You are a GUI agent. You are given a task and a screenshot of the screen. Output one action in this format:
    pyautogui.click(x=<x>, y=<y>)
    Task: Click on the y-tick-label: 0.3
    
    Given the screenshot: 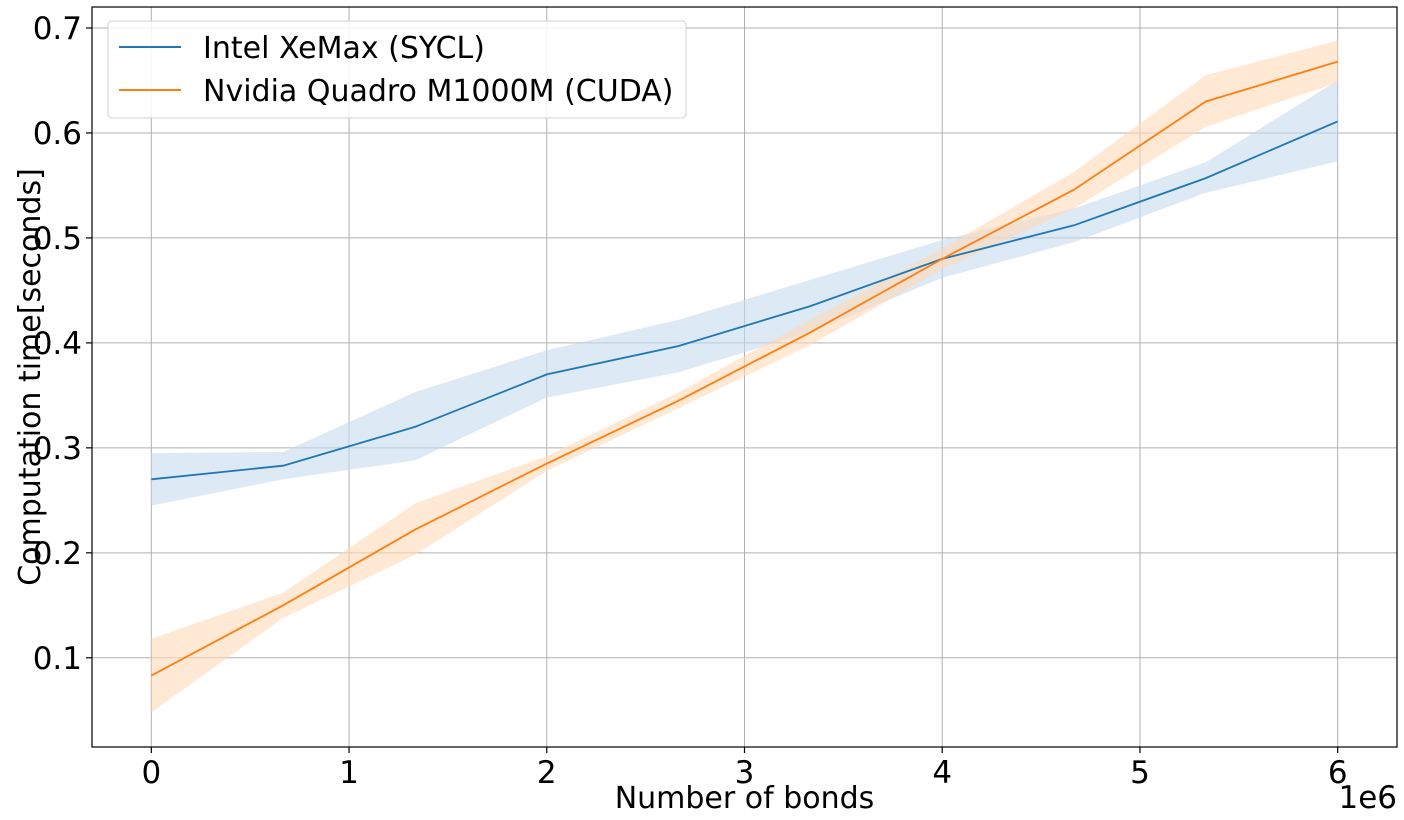 What is the action you would take?
    pyautogui.click(x=57, y=449)
    